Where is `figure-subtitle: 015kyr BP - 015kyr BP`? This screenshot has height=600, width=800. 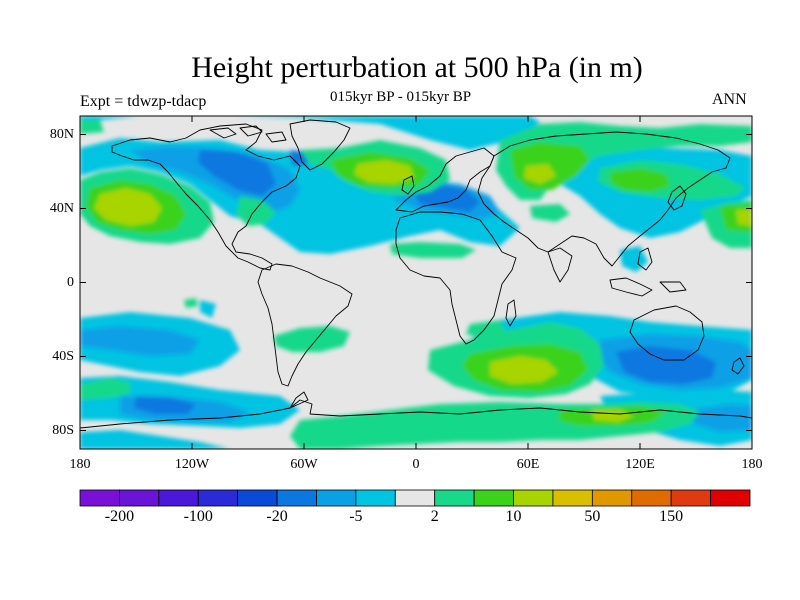 figure-subtitle: 015kyr BP - 015kyr BP is located at coordinates (401, 97).